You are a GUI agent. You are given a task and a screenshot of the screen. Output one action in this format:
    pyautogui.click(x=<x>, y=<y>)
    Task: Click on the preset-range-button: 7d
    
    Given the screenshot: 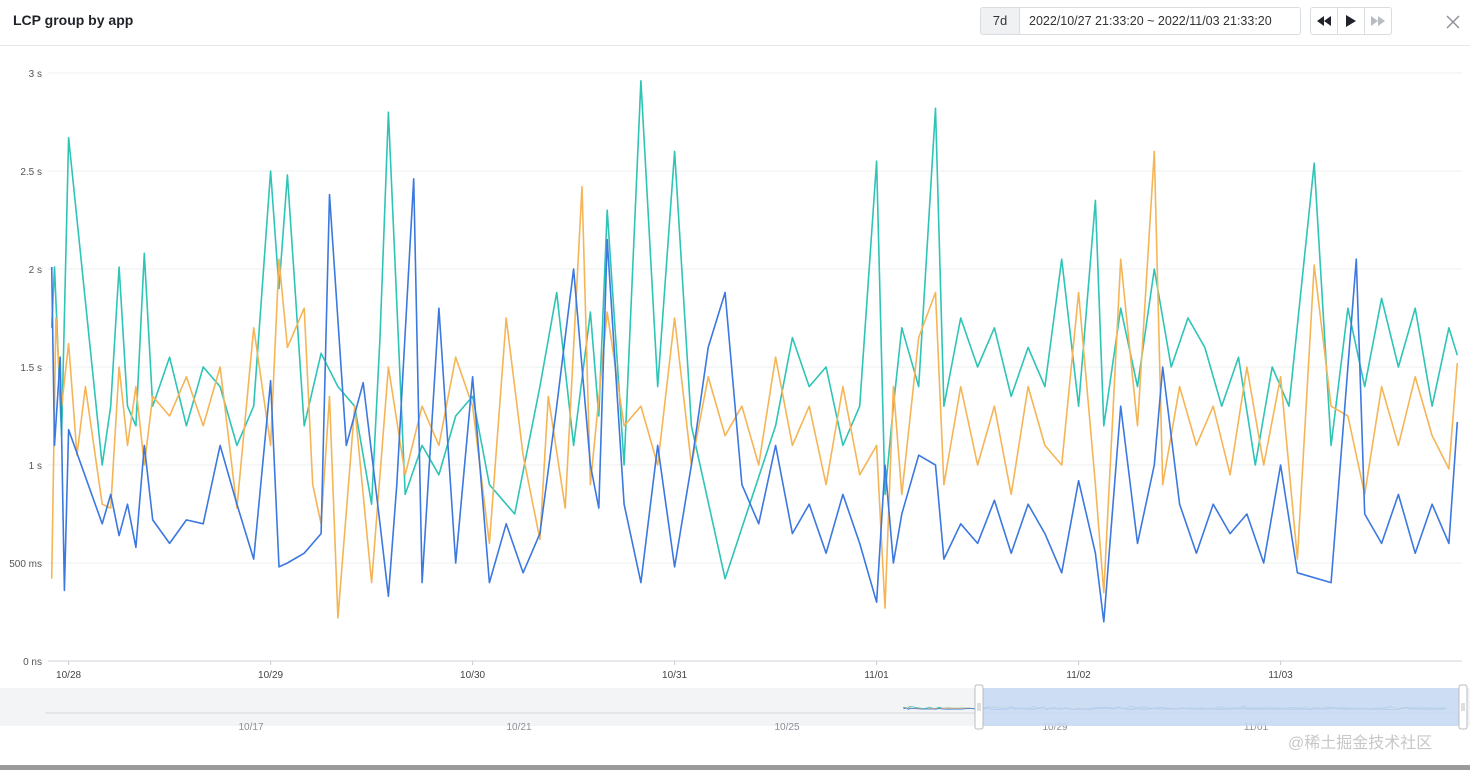 What is the action you would take?
    pyautogui.click(x=1000, y=21)
    